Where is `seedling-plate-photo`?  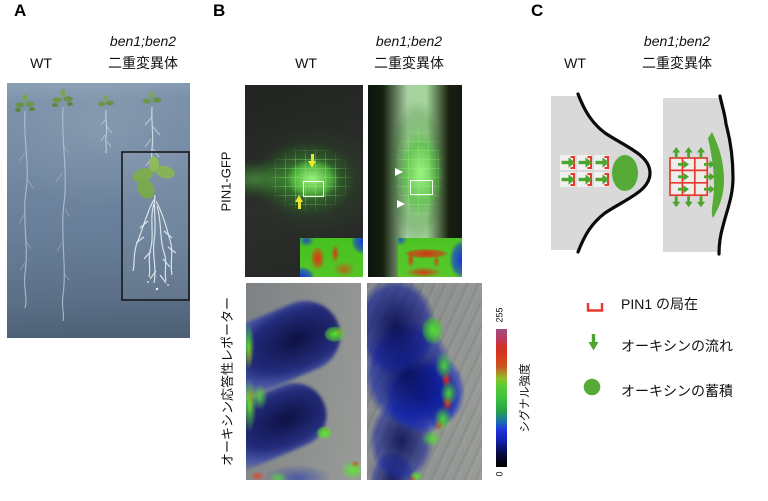
seedling-plate-photo is located at coordinates (98, 210).